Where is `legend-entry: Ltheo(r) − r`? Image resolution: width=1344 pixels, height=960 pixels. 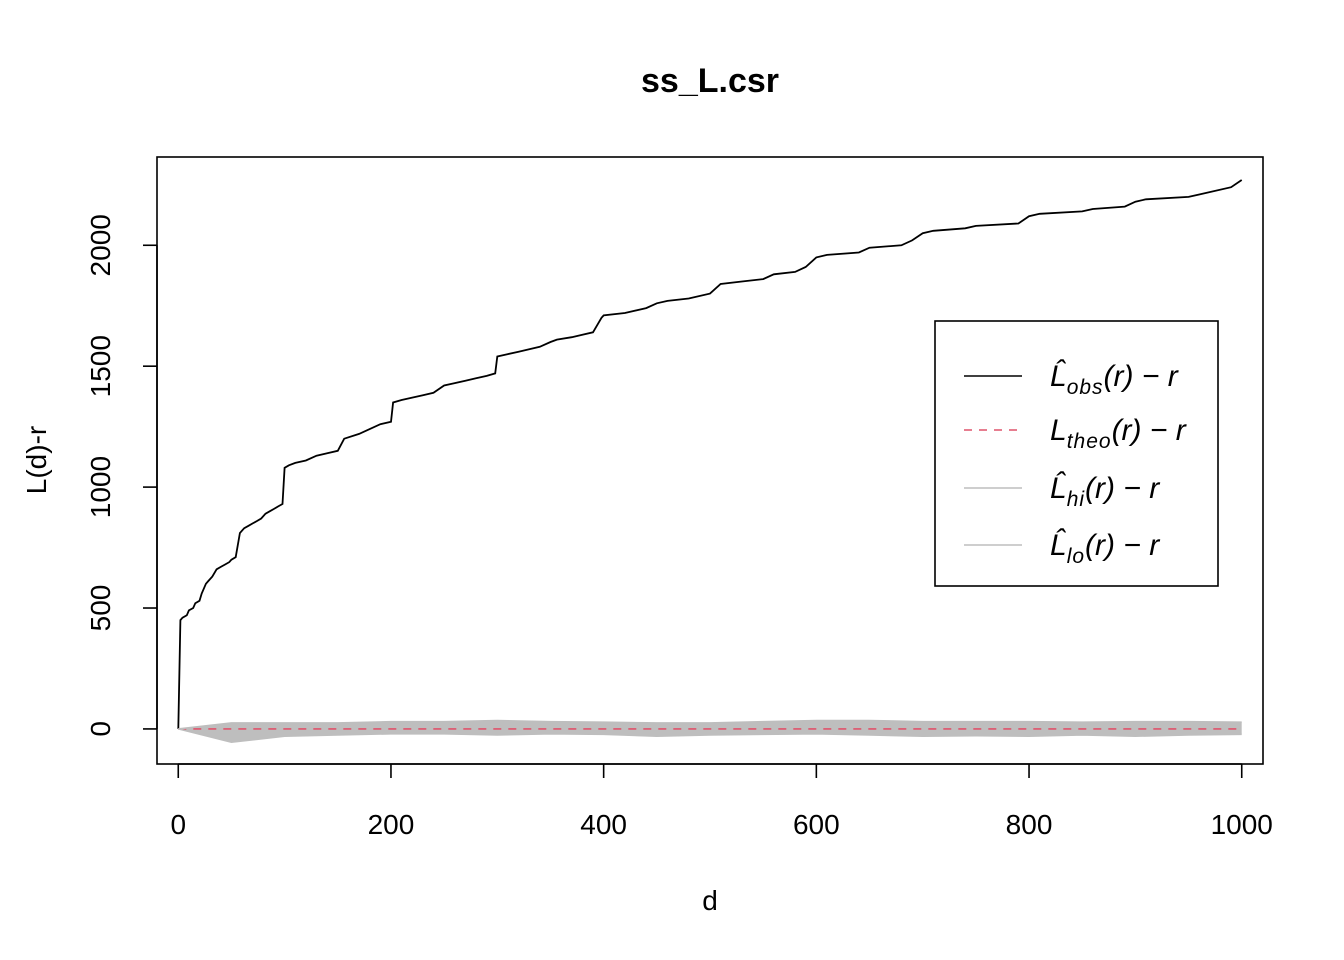 legend-entry: Ltheo(r) − r is located at coordinates (1118, 433).